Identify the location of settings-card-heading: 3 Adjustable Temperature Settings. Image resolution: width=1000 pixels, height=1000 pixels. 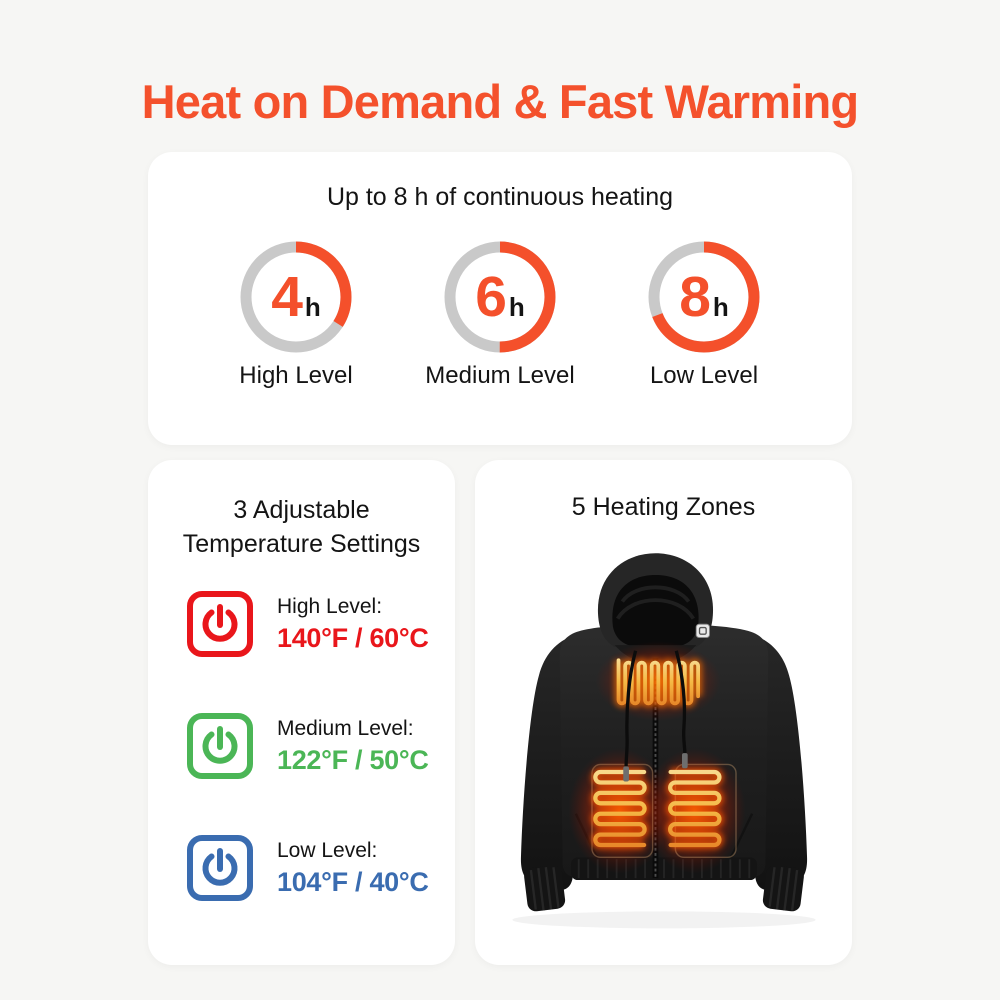
(301, 527).